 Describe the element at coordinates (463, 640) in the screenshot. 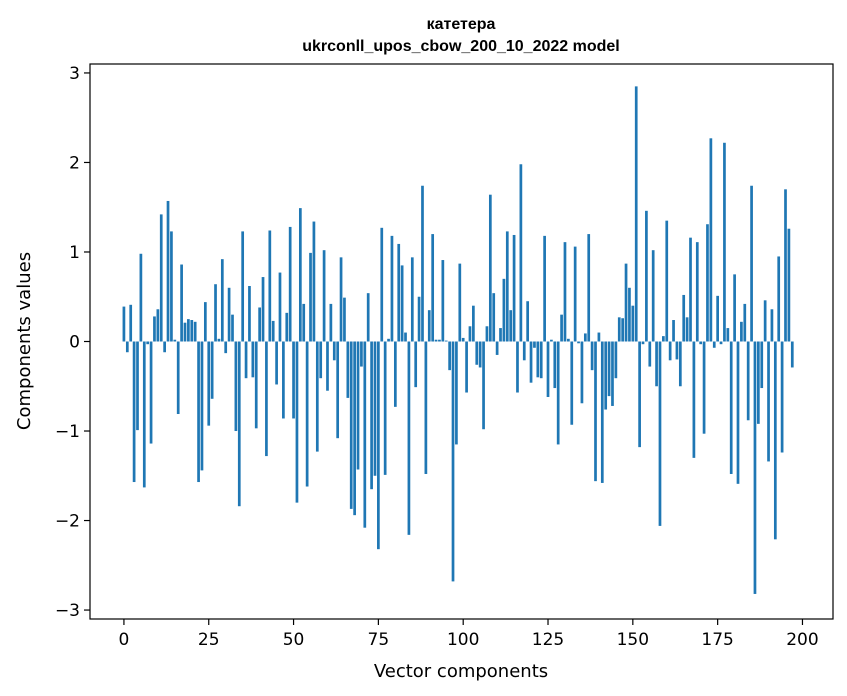

I see `x-tick-label: 100` at that location.